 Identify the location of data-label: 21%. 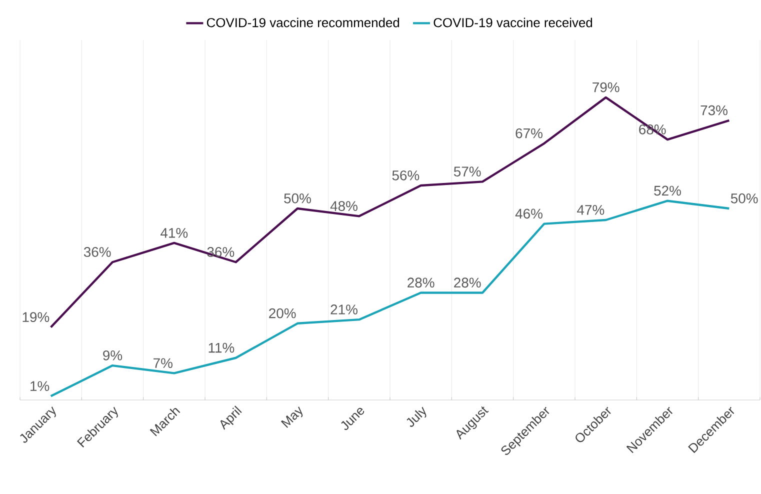
(344, 309).